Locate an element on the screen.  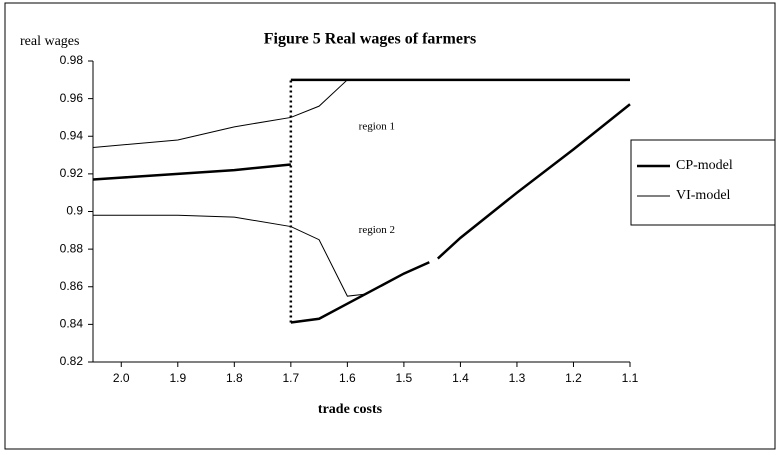
legend-box is located at coordinates (703, 182).